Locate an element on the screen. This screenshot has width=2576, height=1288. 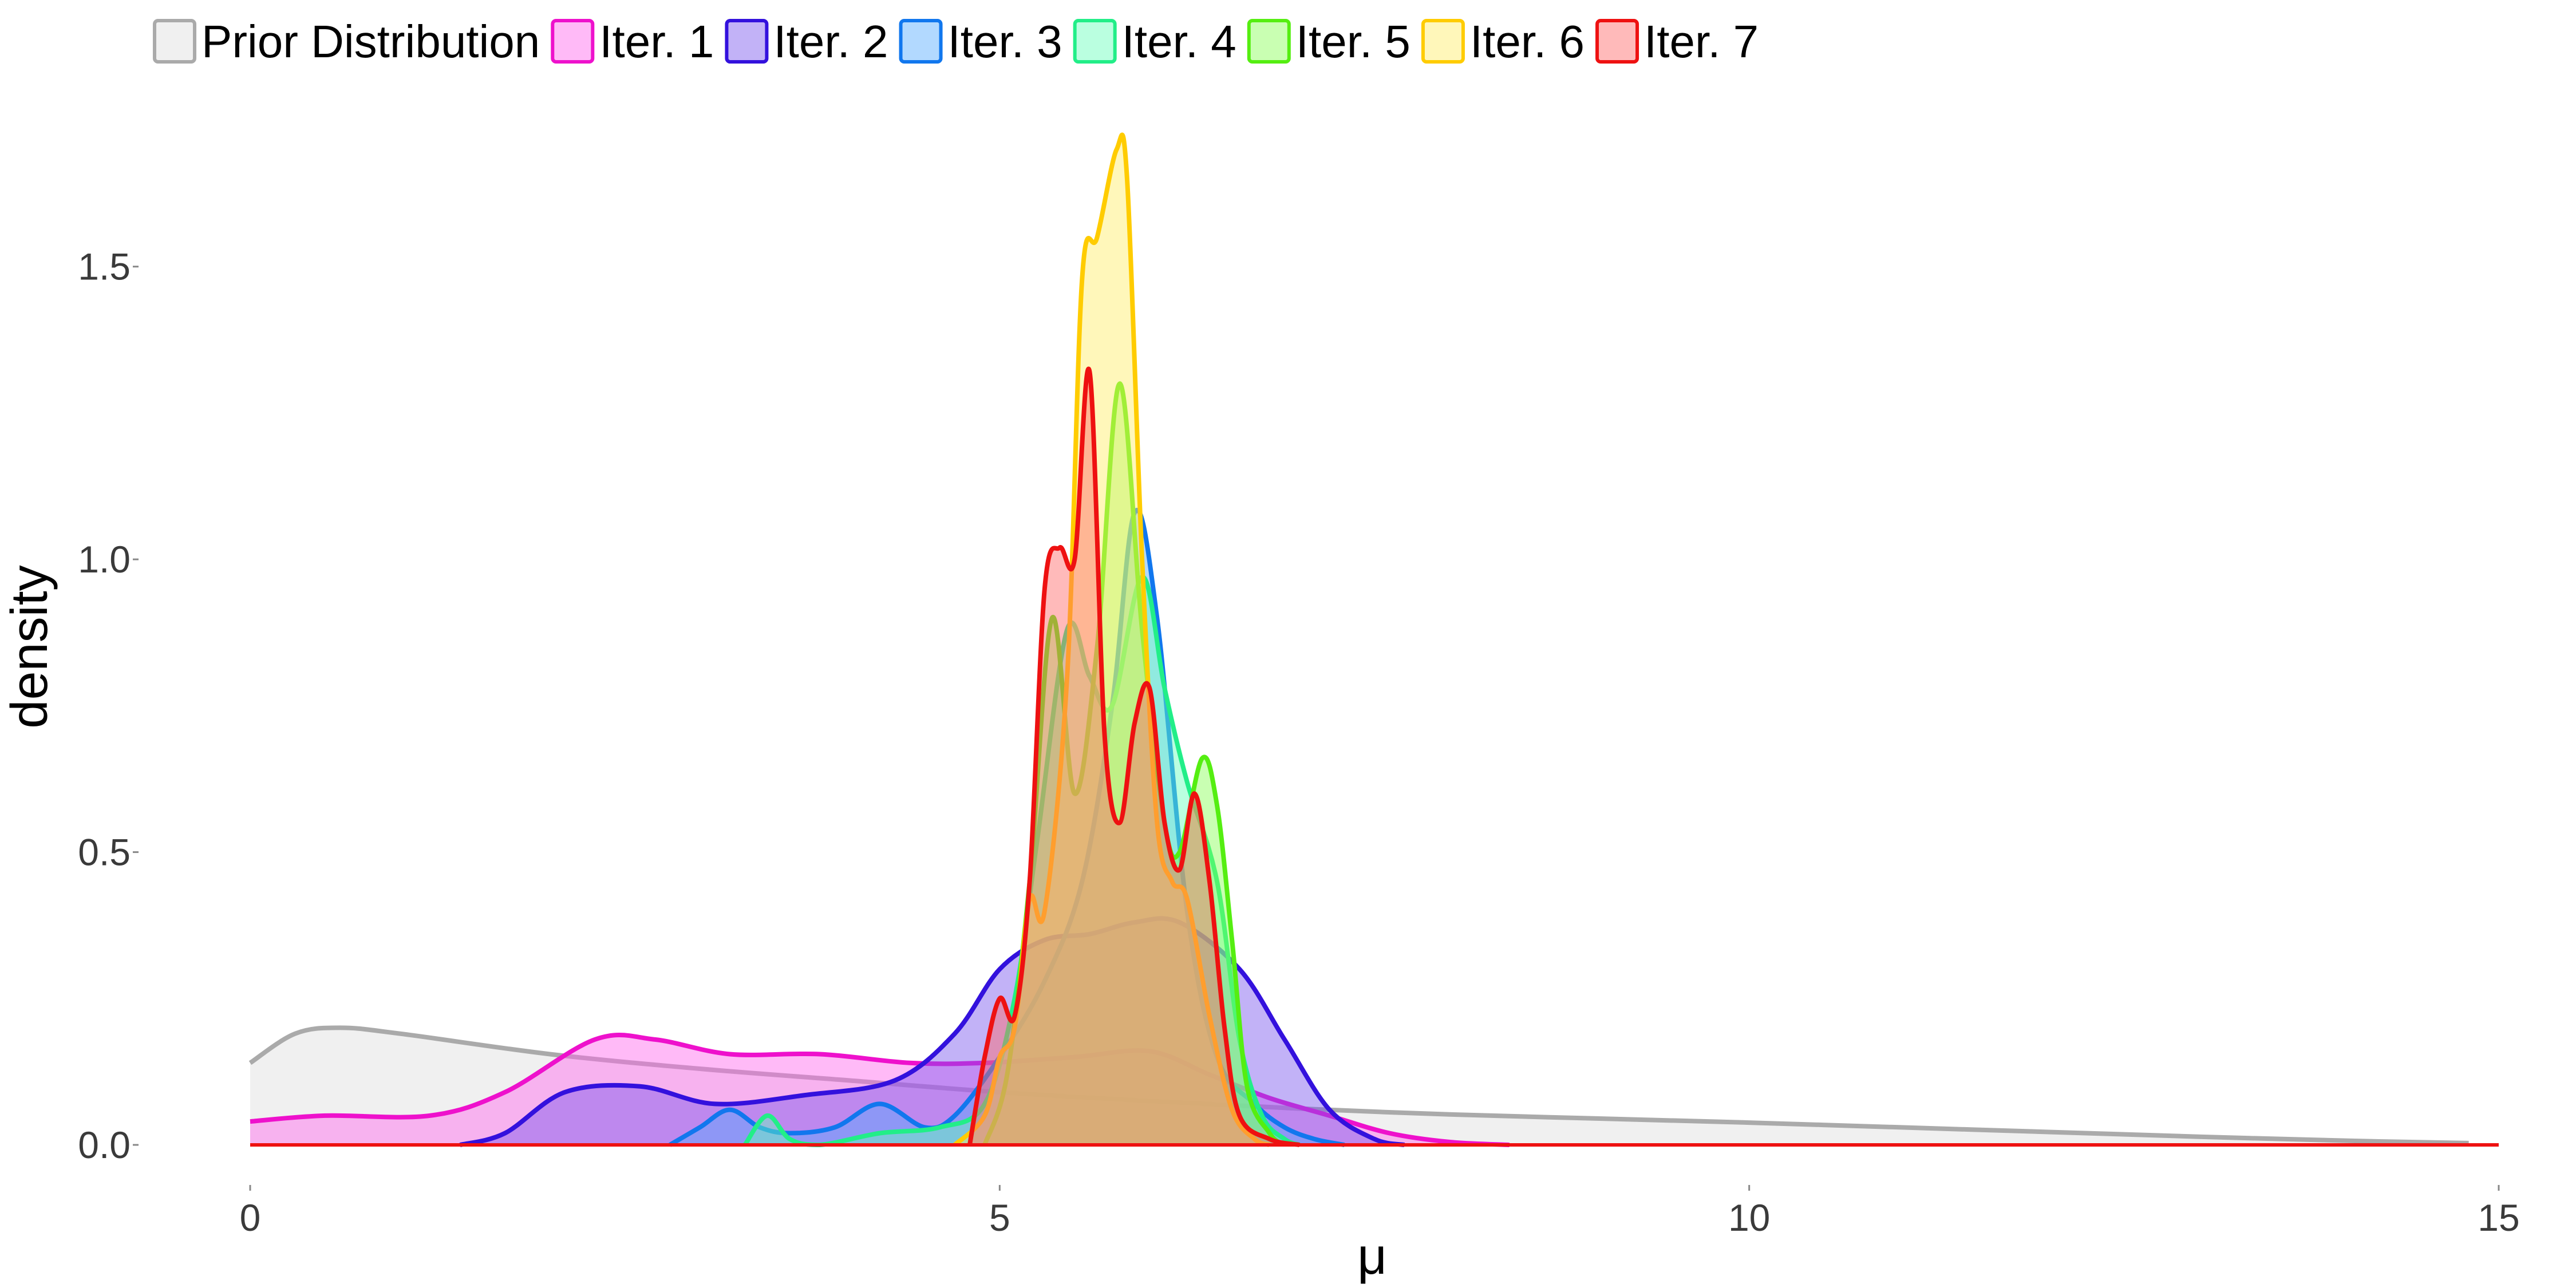
y-axis: 0.0 0.5 1.0 1.5 is located at coordinates (108, 706).